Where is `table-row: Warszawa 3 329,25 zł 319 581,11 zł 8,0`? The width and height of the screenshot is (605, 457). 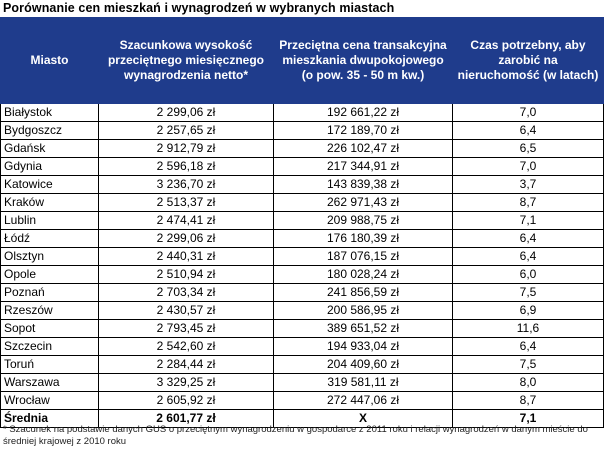
table-row: Warszawa 3 329,25 zł 319 581,11 zł 8,0 is located at coordinates (302, 382).